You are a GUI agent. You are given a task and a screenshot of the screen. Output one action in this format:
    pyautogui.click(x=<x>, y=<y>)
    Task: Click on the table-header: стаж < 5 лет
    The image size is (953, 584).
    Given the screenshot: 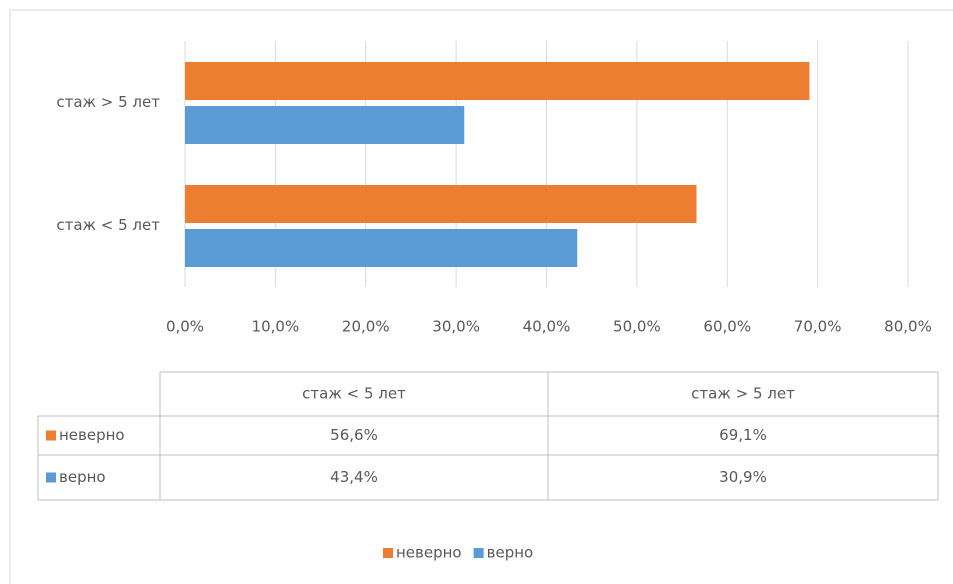 What is the action you would take?
    pyautogui.click(x=354, y=394)
    